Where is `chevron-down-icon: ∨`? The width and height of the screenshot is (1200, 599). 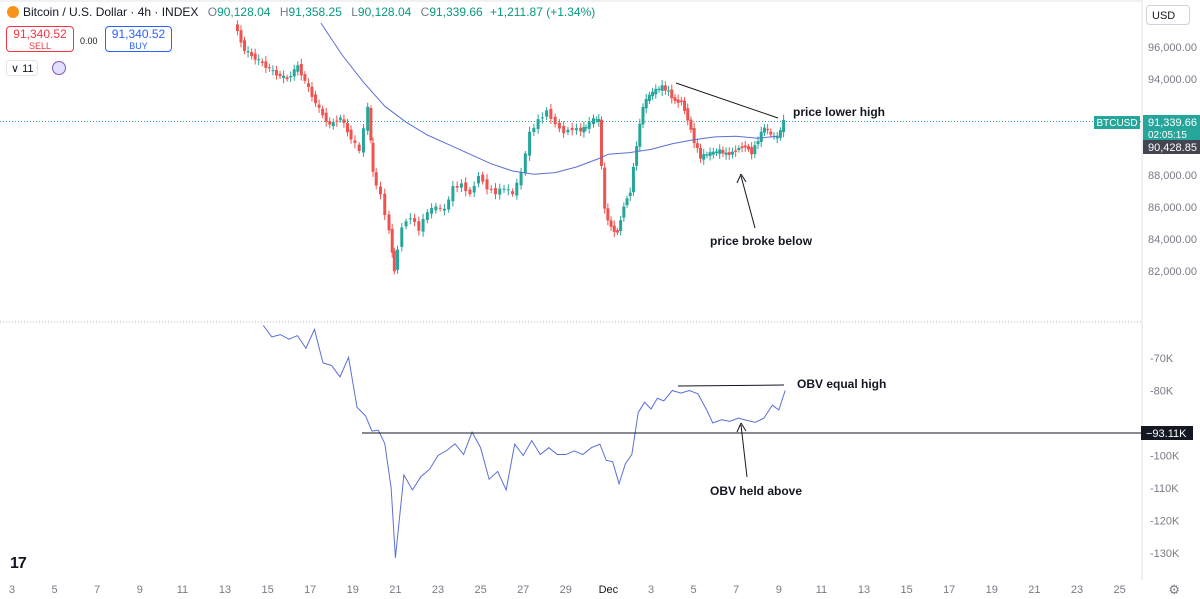
chevron-down-icon: ∨ is located at coordinates (15, 69).